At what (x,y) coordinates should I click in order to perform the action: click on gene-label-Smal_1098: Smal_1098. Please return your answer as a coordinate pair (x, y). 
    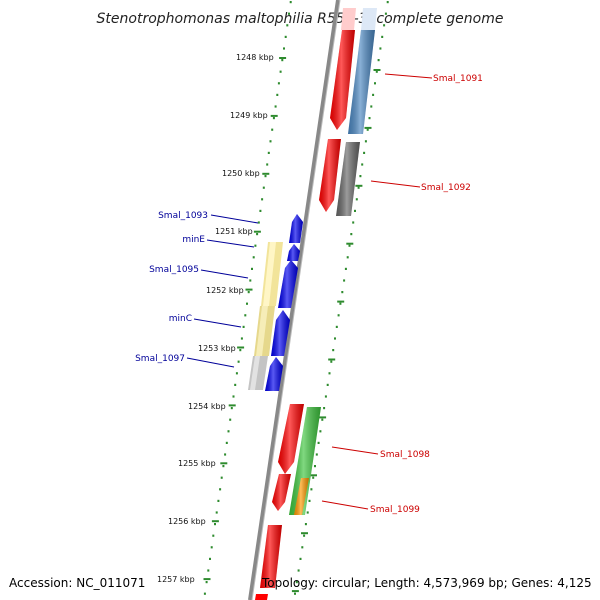
    Looking at the image, I should click on (405, 455).